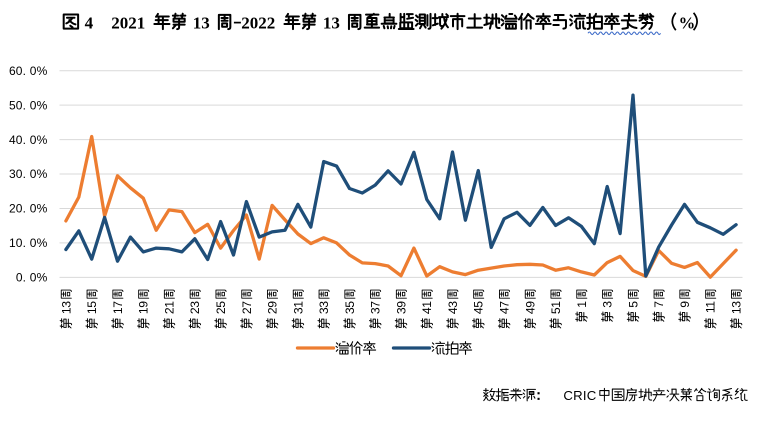  I want to click on svg-text: 20. 0%, so click(28, 209).